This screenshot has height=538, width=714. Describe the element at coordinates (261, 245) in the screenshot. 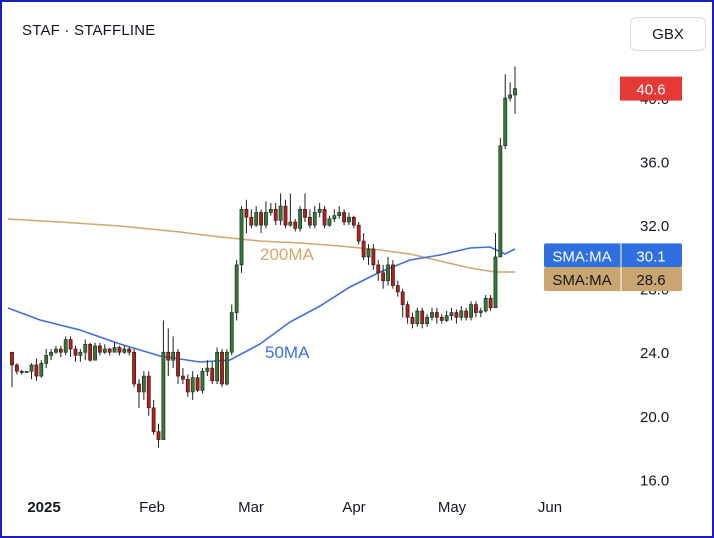

I see `ma200-line` at that location.